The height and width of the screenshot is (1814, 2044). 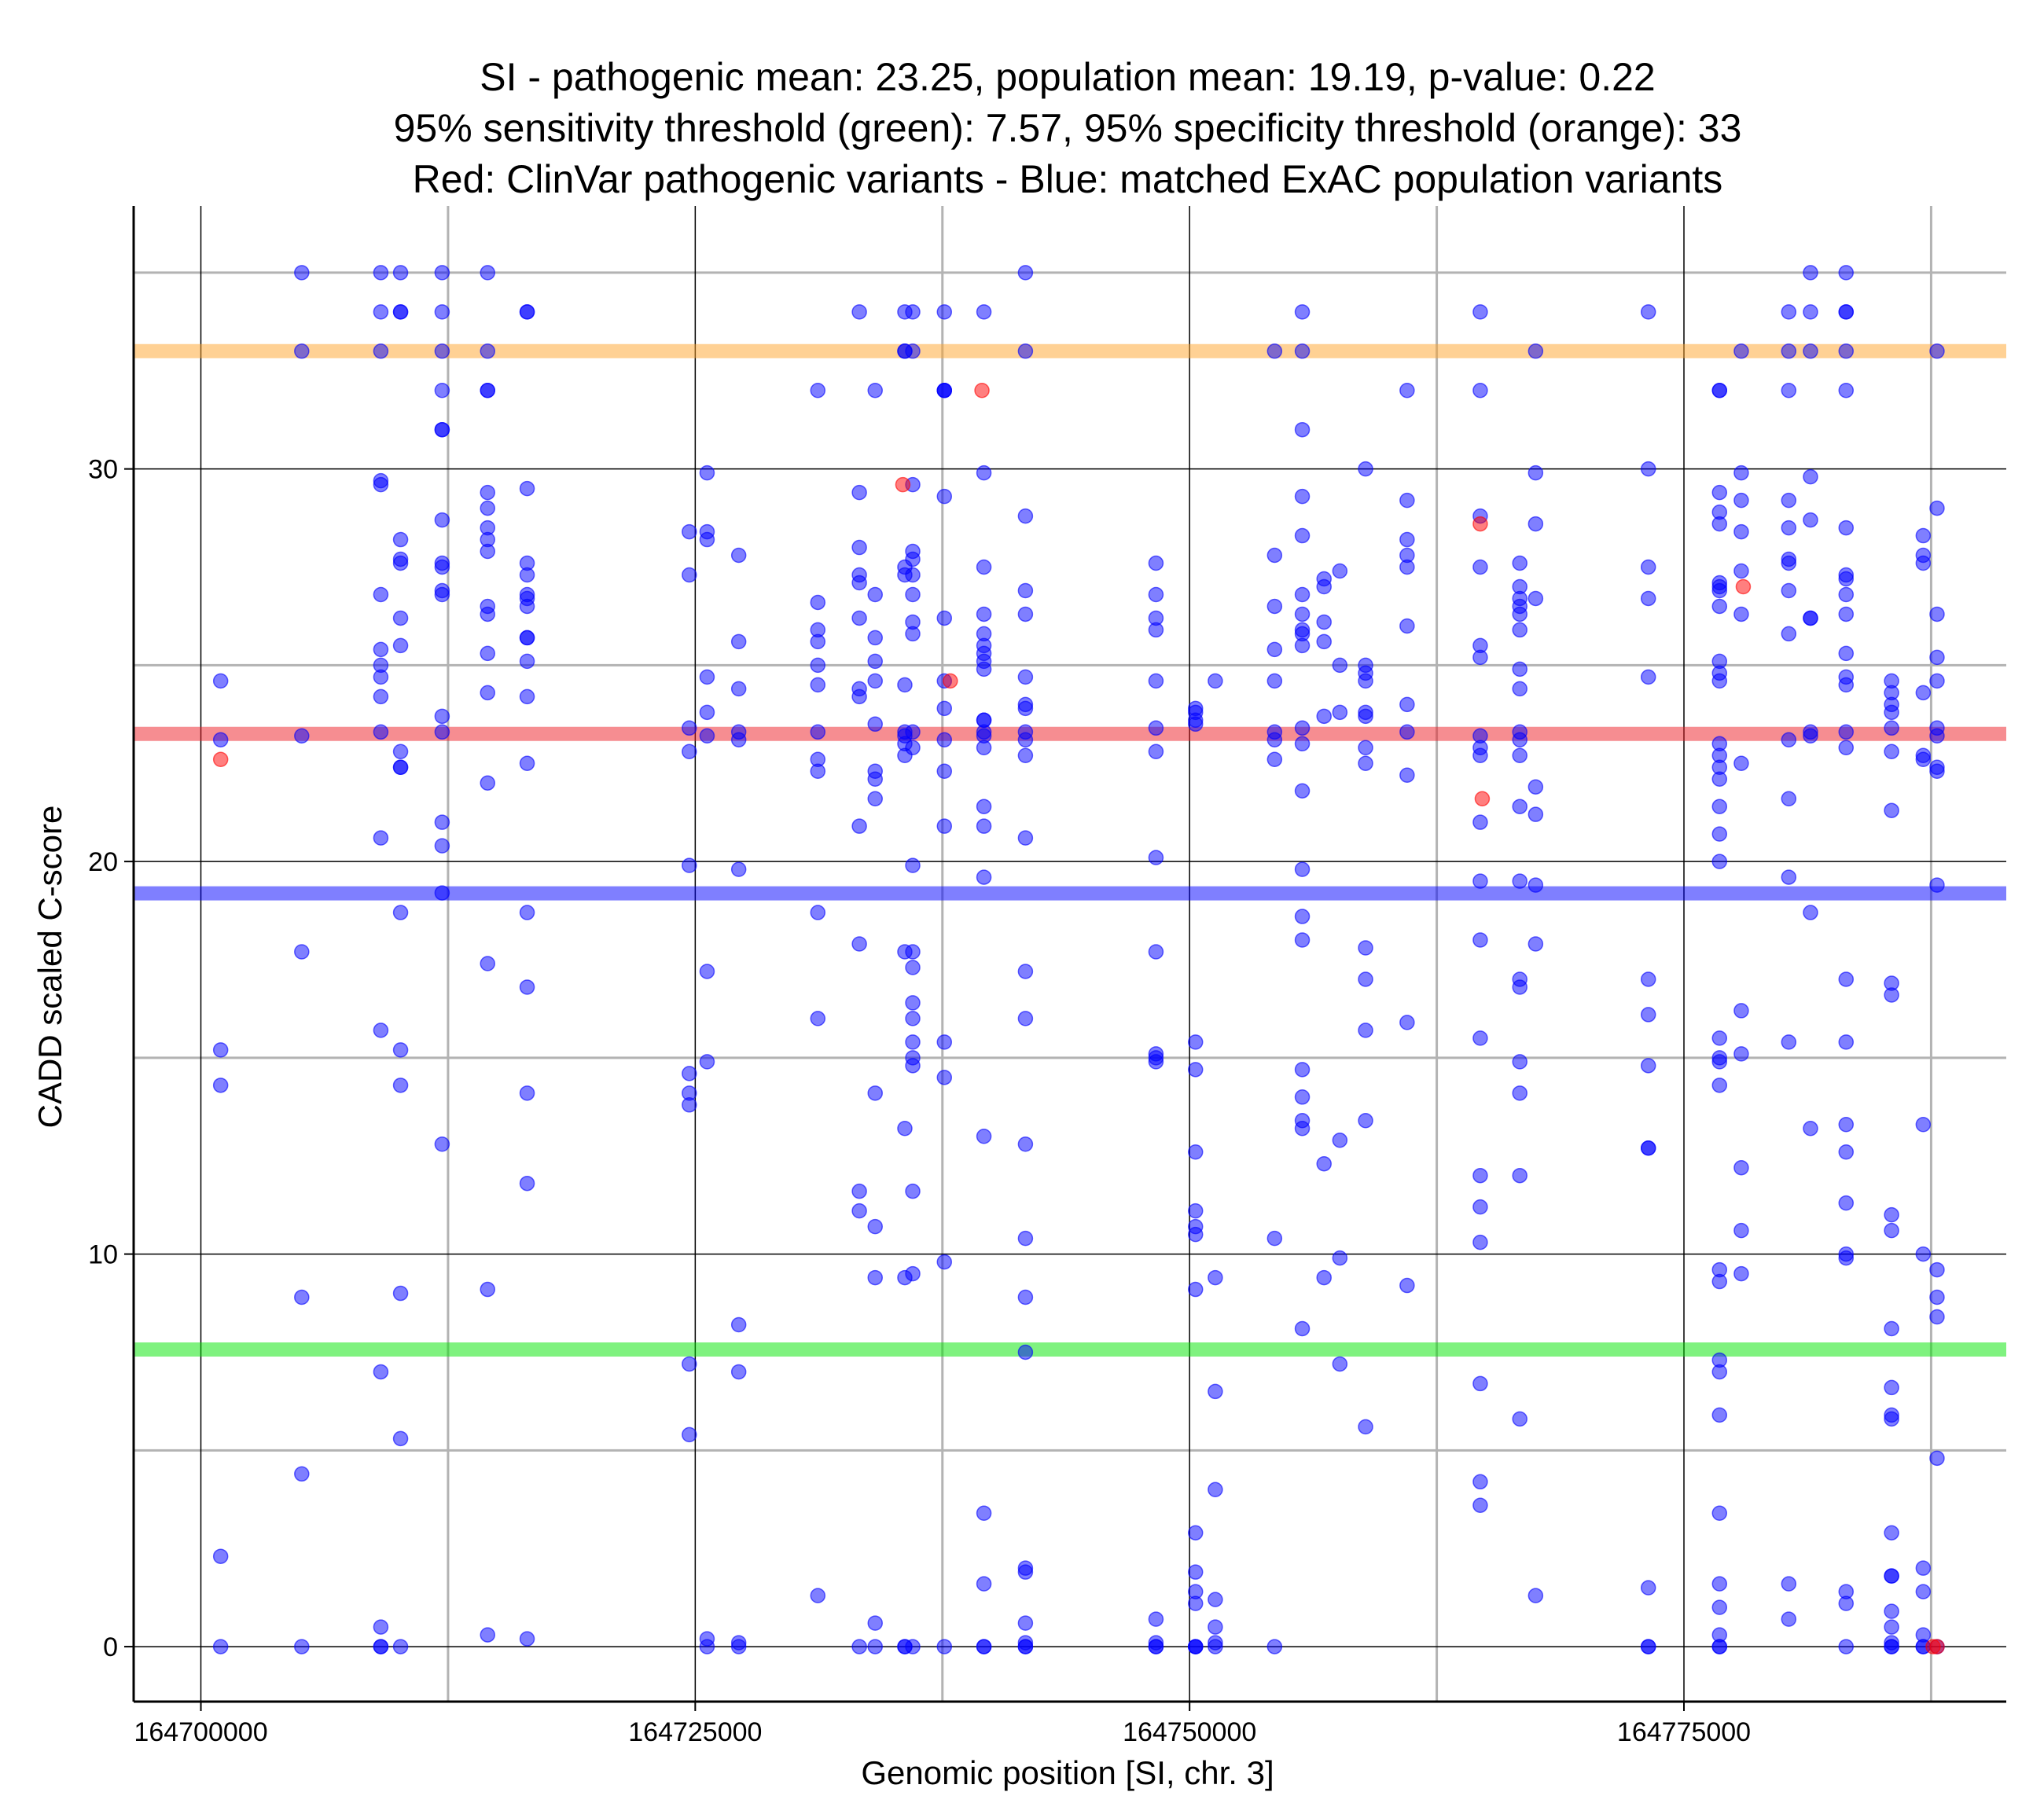 I want to click on x-tick-label: 164700000, so click(x=200, y=1732).